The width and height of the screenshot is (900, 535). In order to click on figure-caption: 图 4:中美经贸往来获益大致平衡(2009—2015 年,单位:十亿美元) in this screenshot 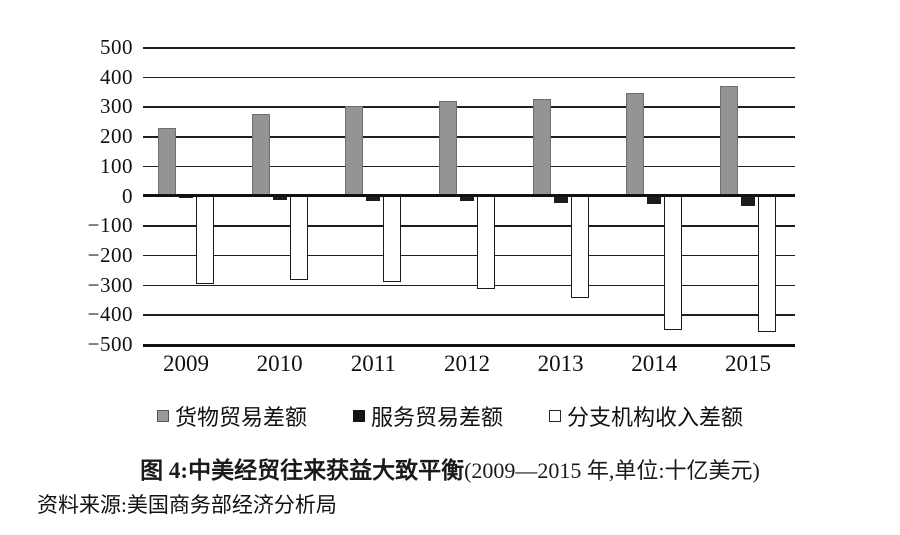, I will do `click(450, 468)`.